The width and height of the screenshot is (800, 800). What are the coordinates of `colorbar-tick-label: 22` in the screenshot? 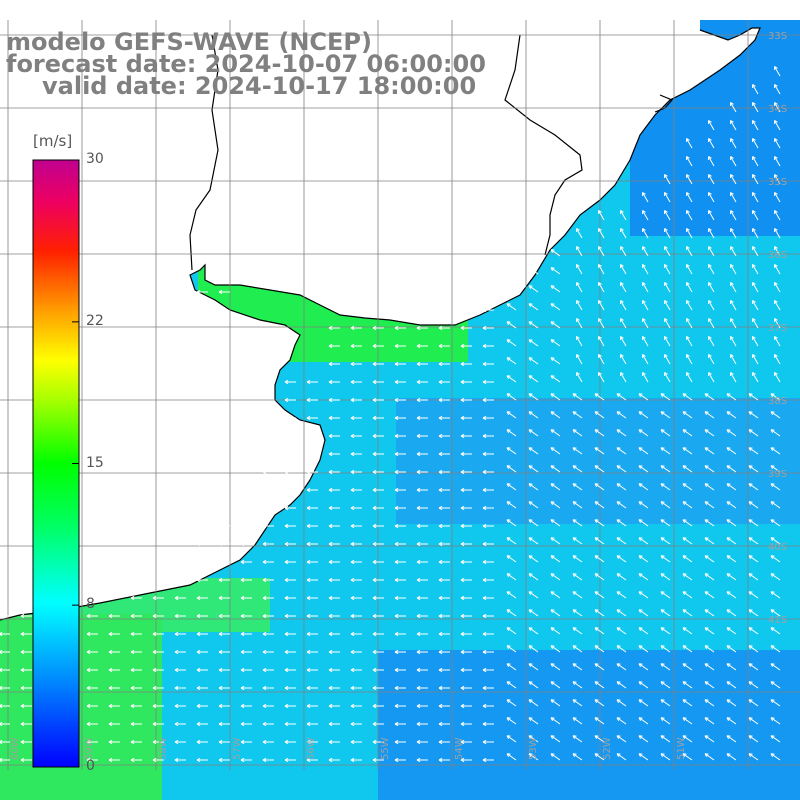 It's located at (95, 320).